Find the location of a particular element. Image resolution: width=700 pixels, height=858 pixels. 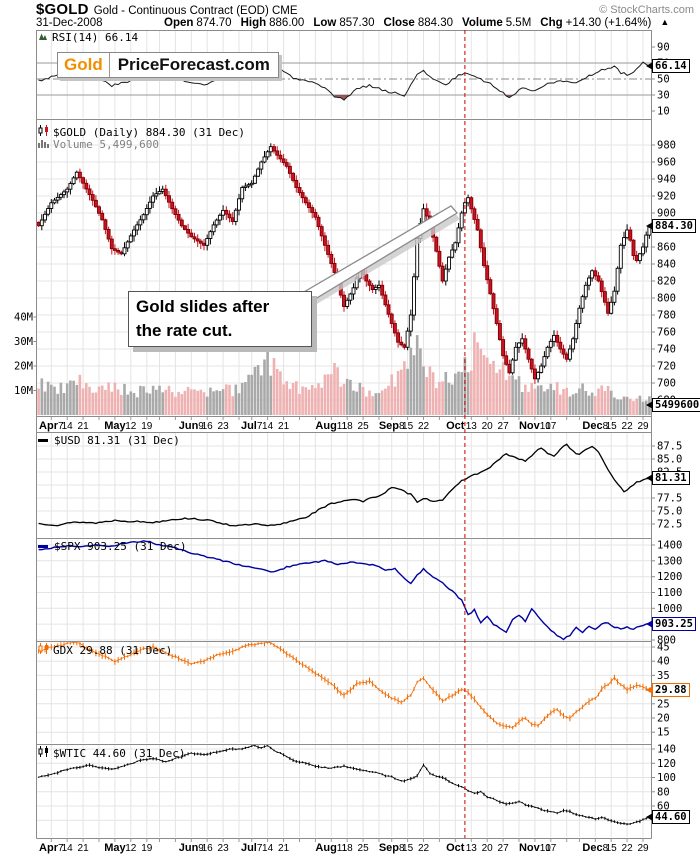

usd-panel-label: $USD 81.31 (31 Dec) is located at coordinates (109, 440).